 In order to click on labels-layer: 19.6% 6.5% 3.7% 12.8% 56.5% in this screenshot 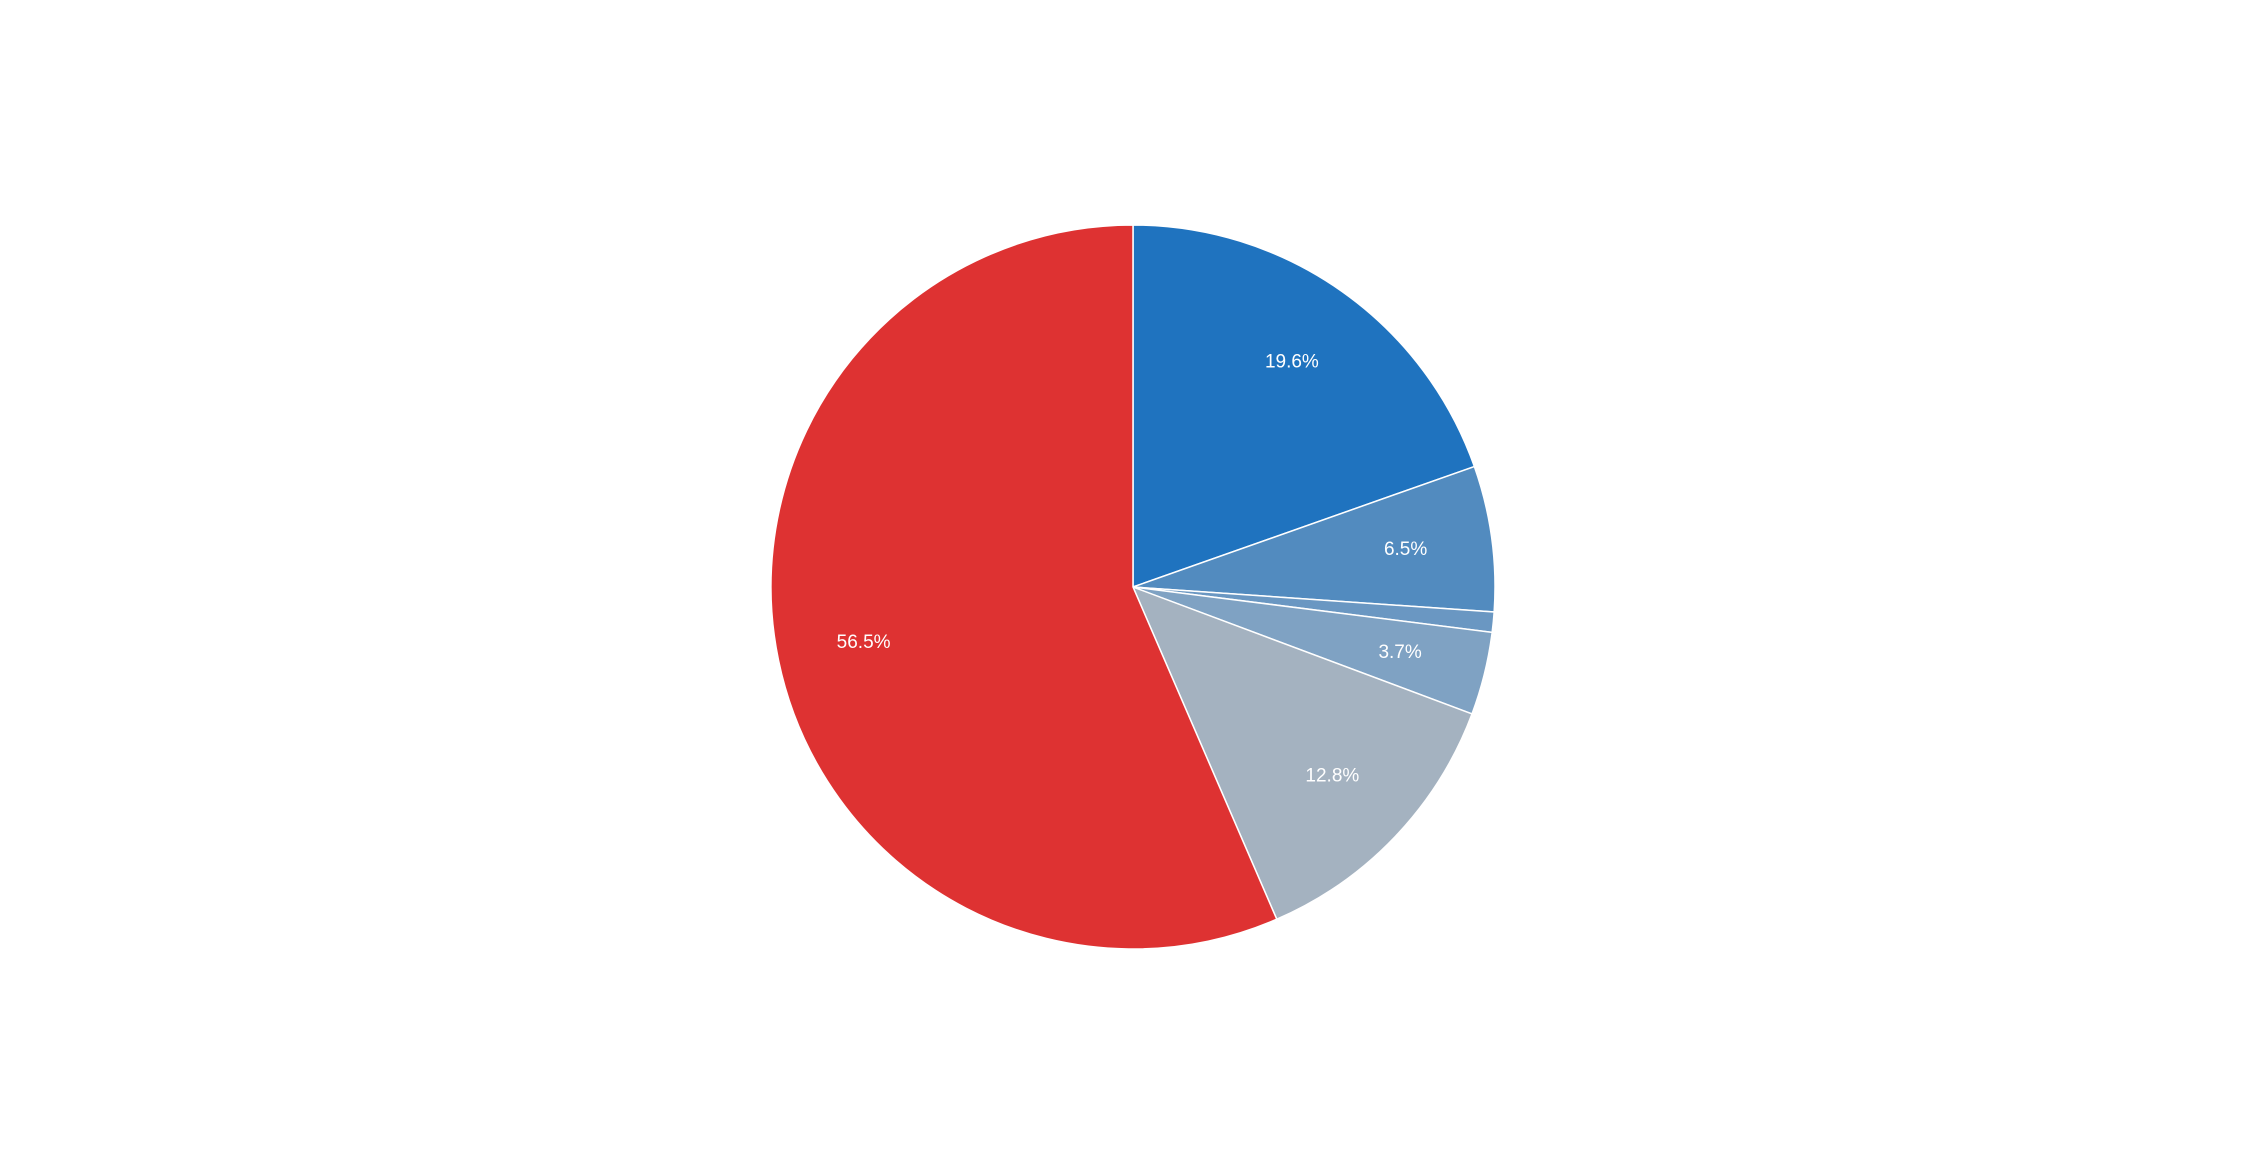, I will do `click(1132, 568)`.